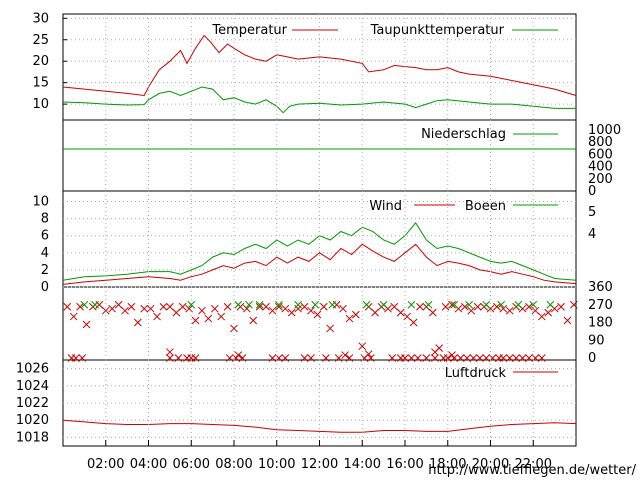 Image resolution: width=640 pixels, height=480 pixels. I want to click on y-tick-label-right: 5, so click(592, 212).